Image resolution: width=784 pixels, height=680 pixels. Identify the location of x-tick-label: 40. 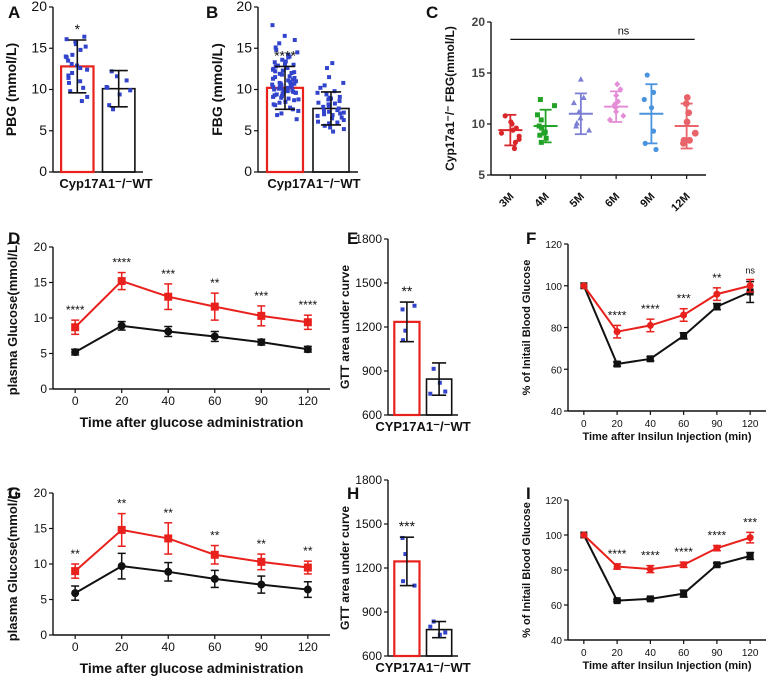
(651, 653).